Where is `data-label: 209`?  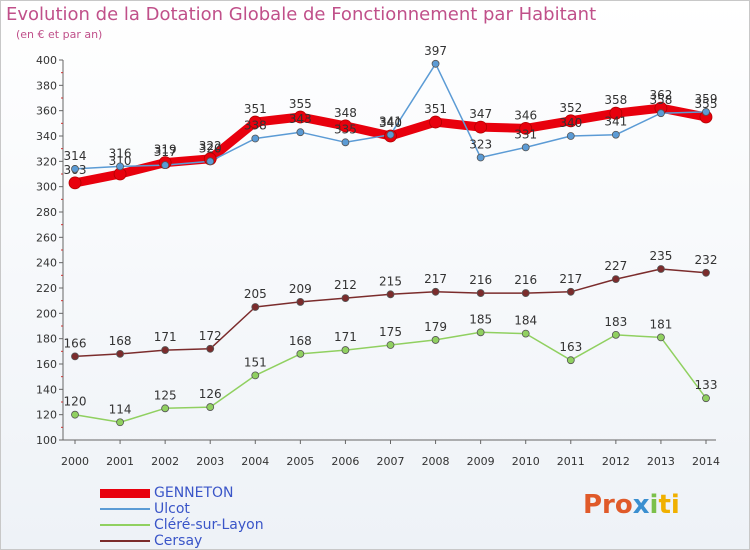 data-label: 209 is located at coordinates (300, 289).